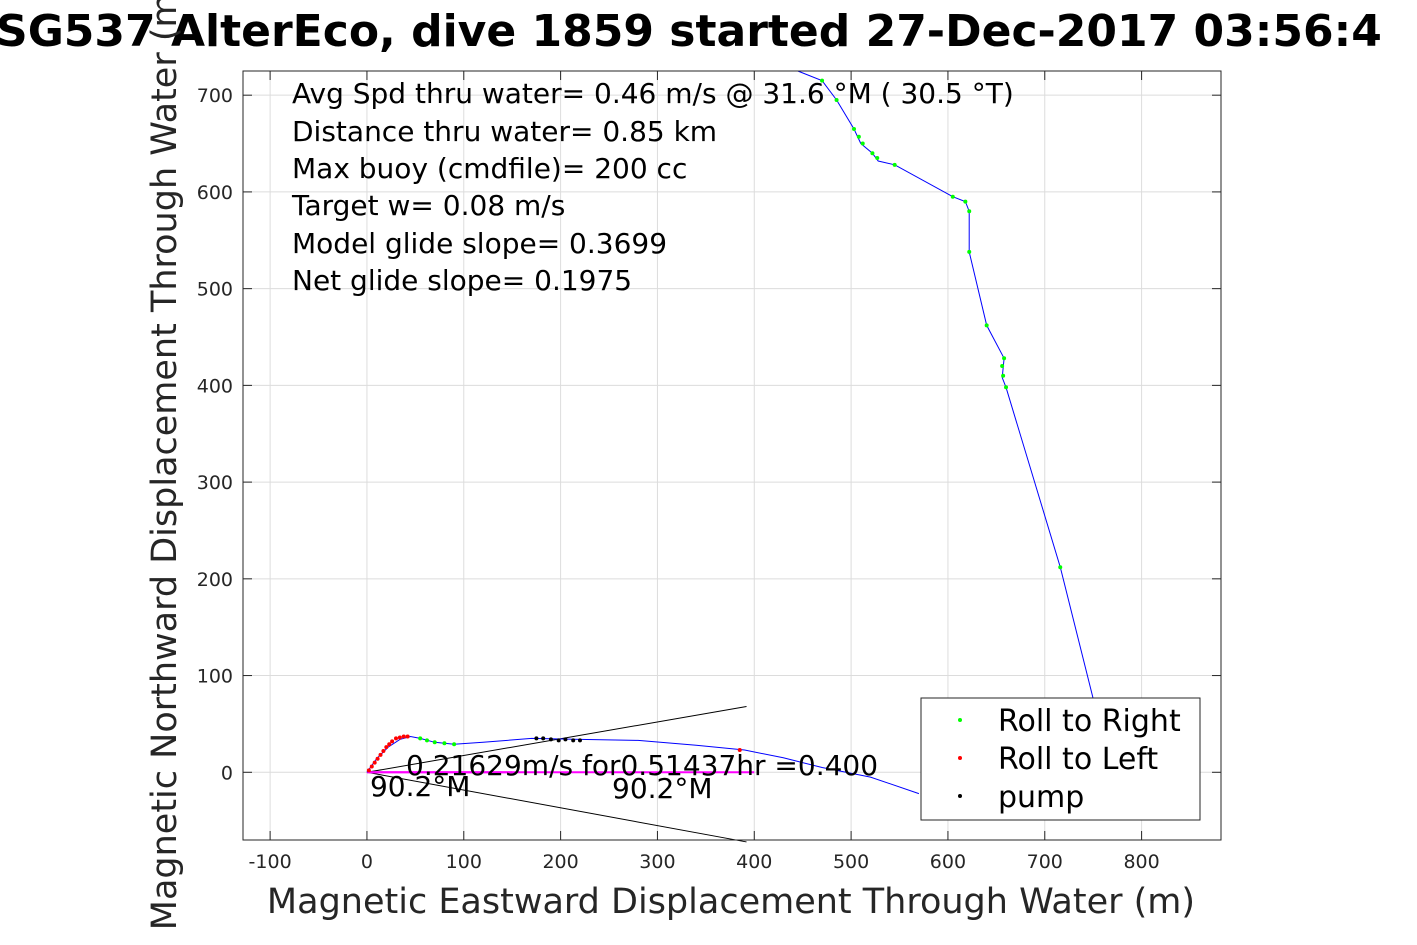 This screenshot has height=945, width=1417. Describe the element at coordinates (270, 862) in the screenshot. I see `x-tick-label: -100` at that location.